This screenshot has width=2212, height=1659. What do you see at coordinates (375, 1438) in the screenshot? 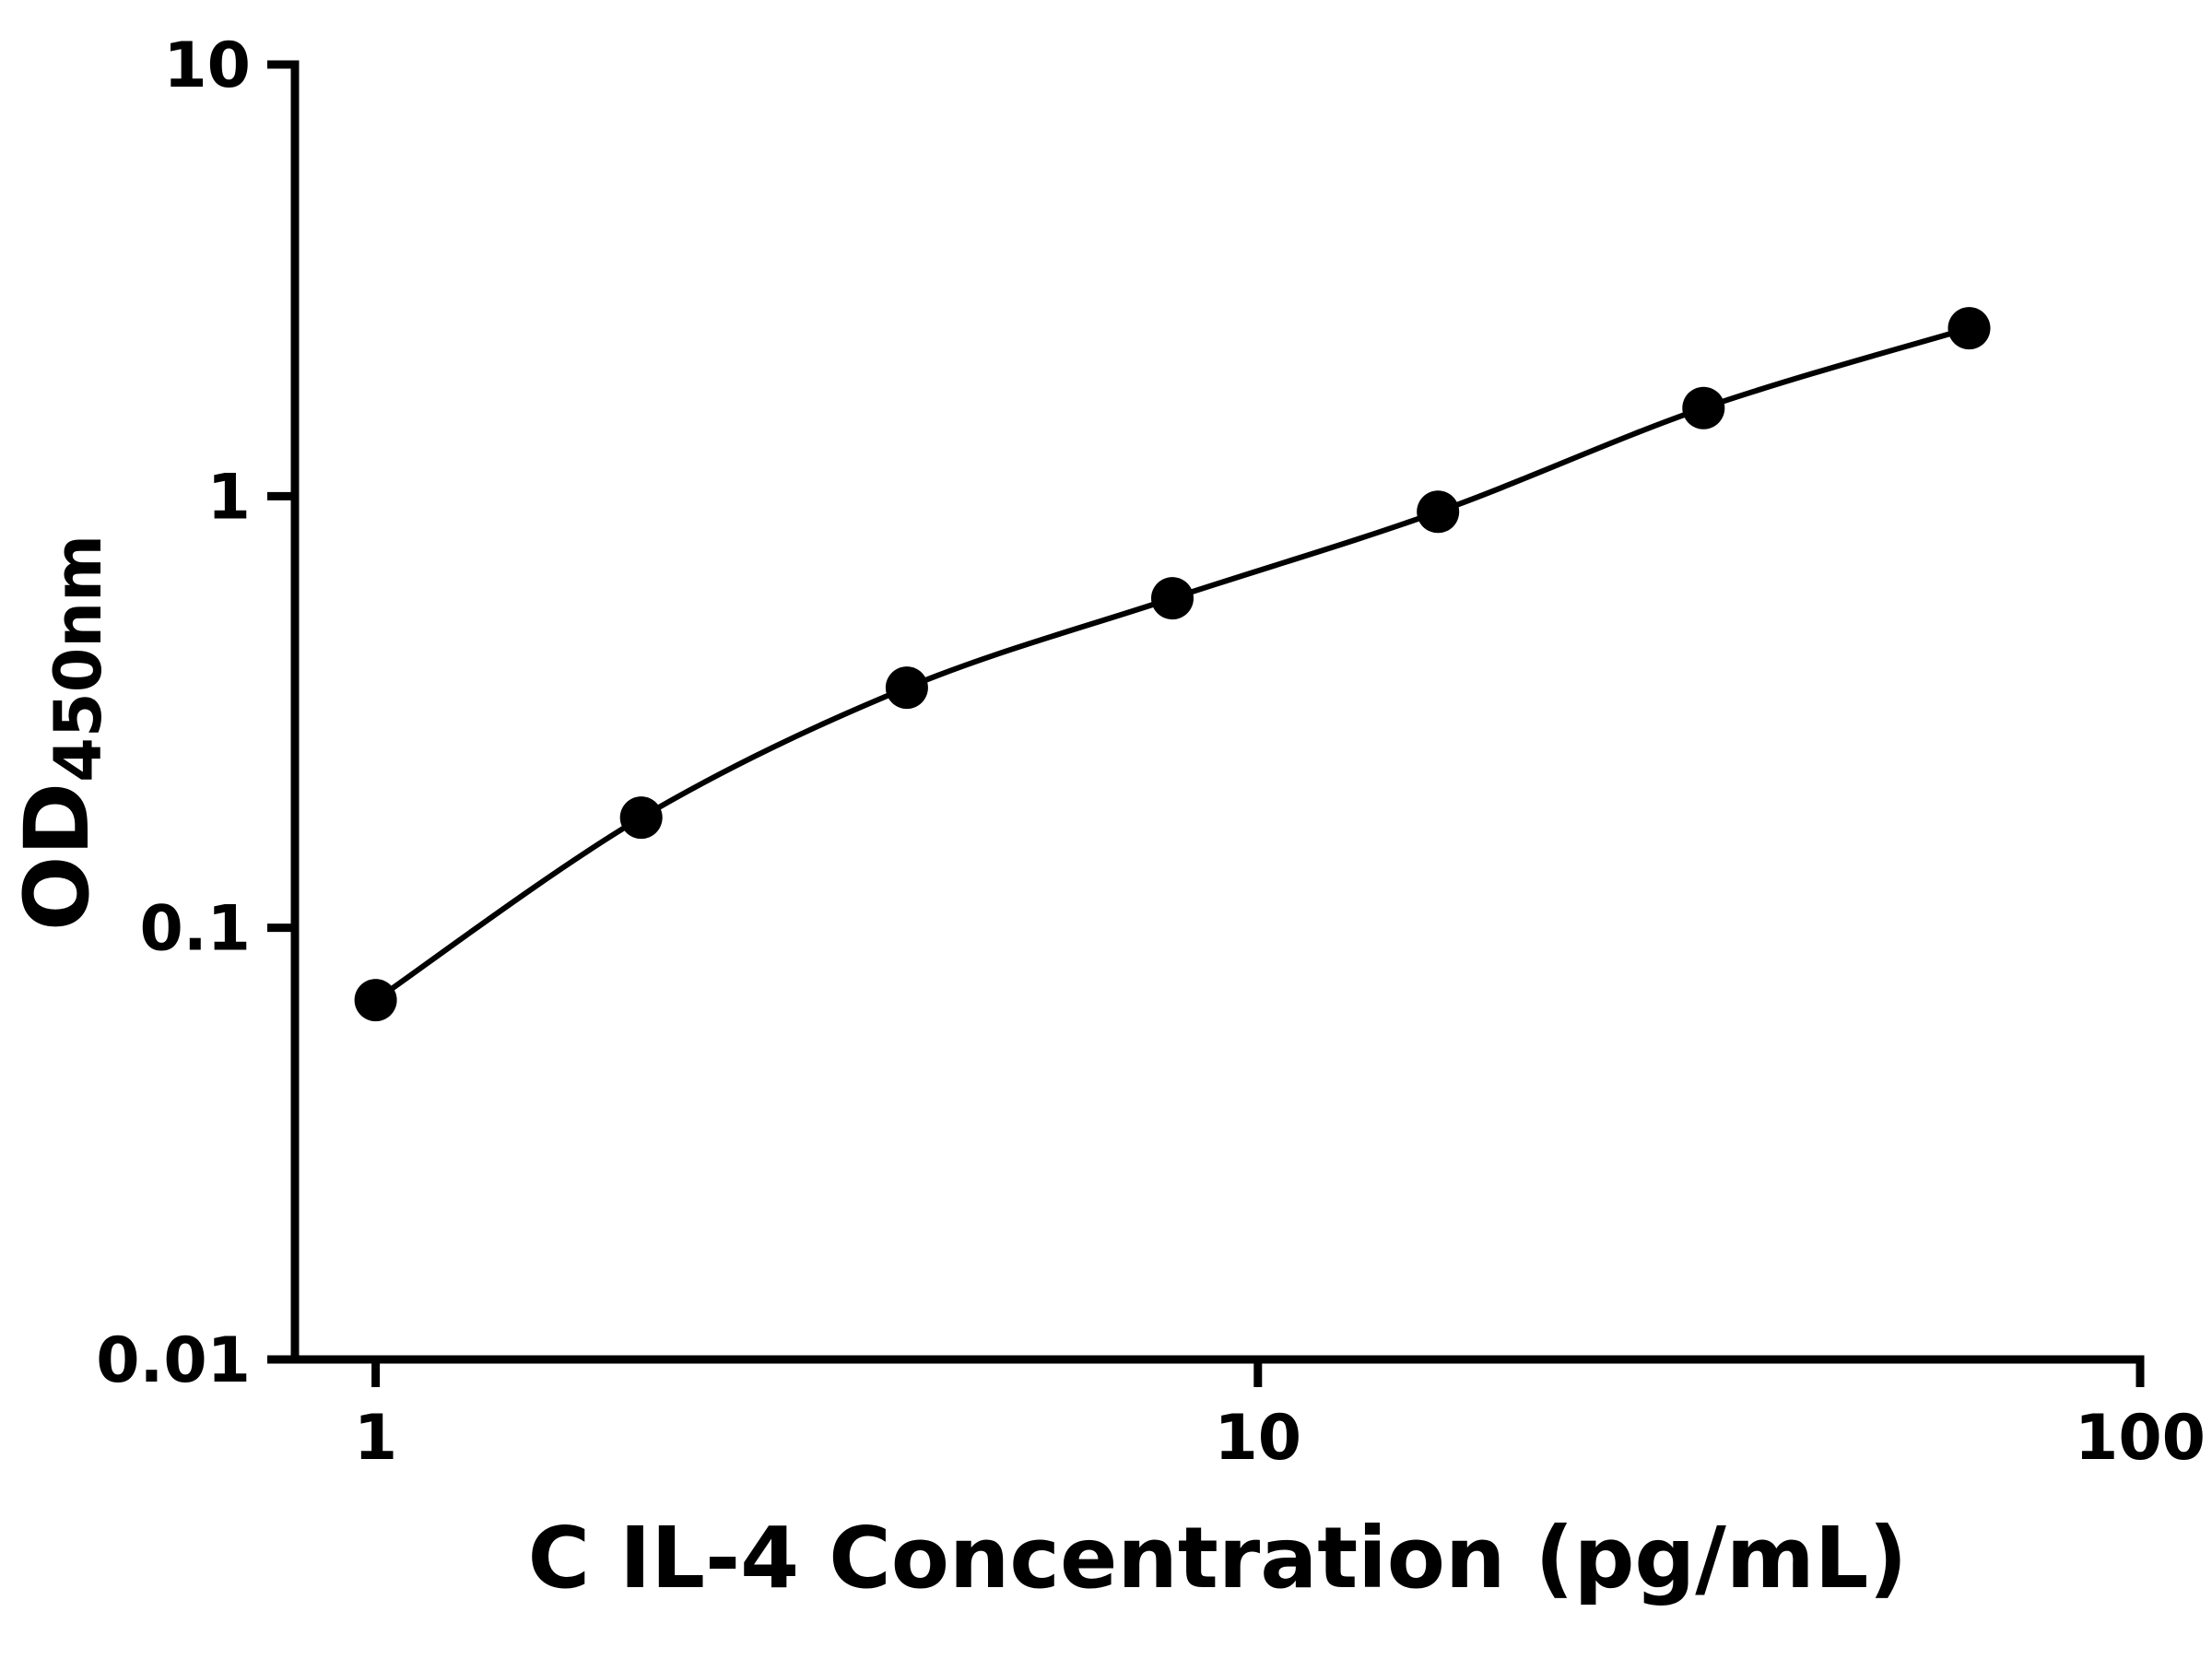
I see `x-axis-tick-label: 1` at bounding box center [375, 1438].